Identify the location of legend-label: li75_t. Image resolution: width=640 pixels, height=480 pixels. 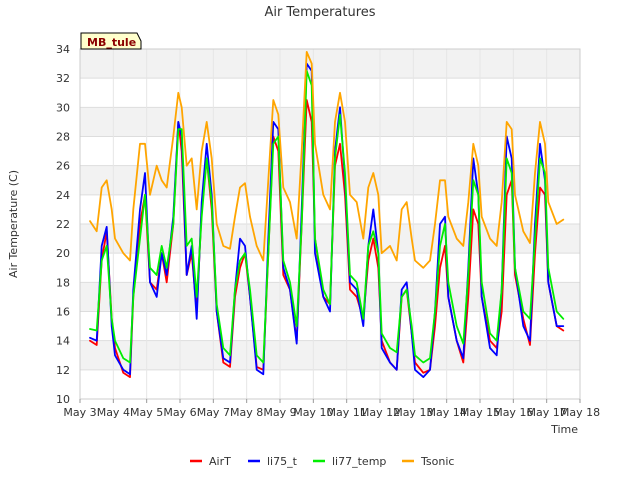
(282, 461).